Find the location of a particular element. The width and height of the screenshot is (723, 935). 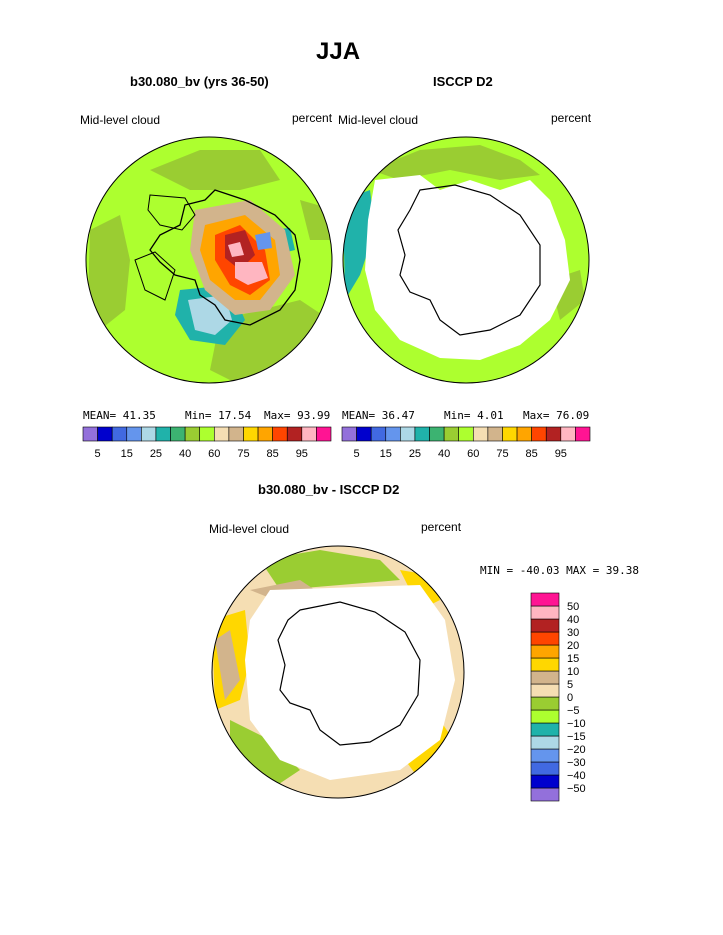

obs-colorbar-tick-label: 40 is located at coordinates (444, 454).